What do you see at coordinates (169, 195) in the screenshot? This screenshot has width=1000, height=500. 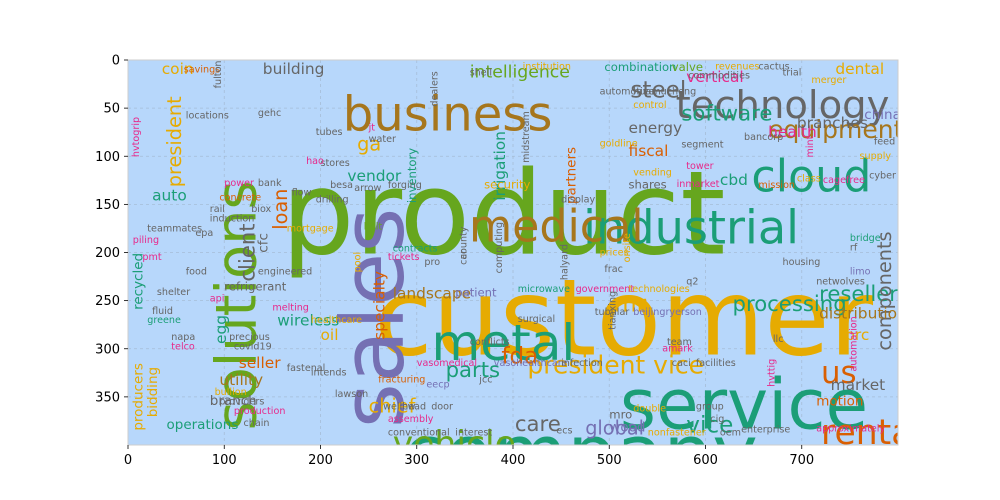 I see `word-auto: auto` at bounding box center [169, 195].